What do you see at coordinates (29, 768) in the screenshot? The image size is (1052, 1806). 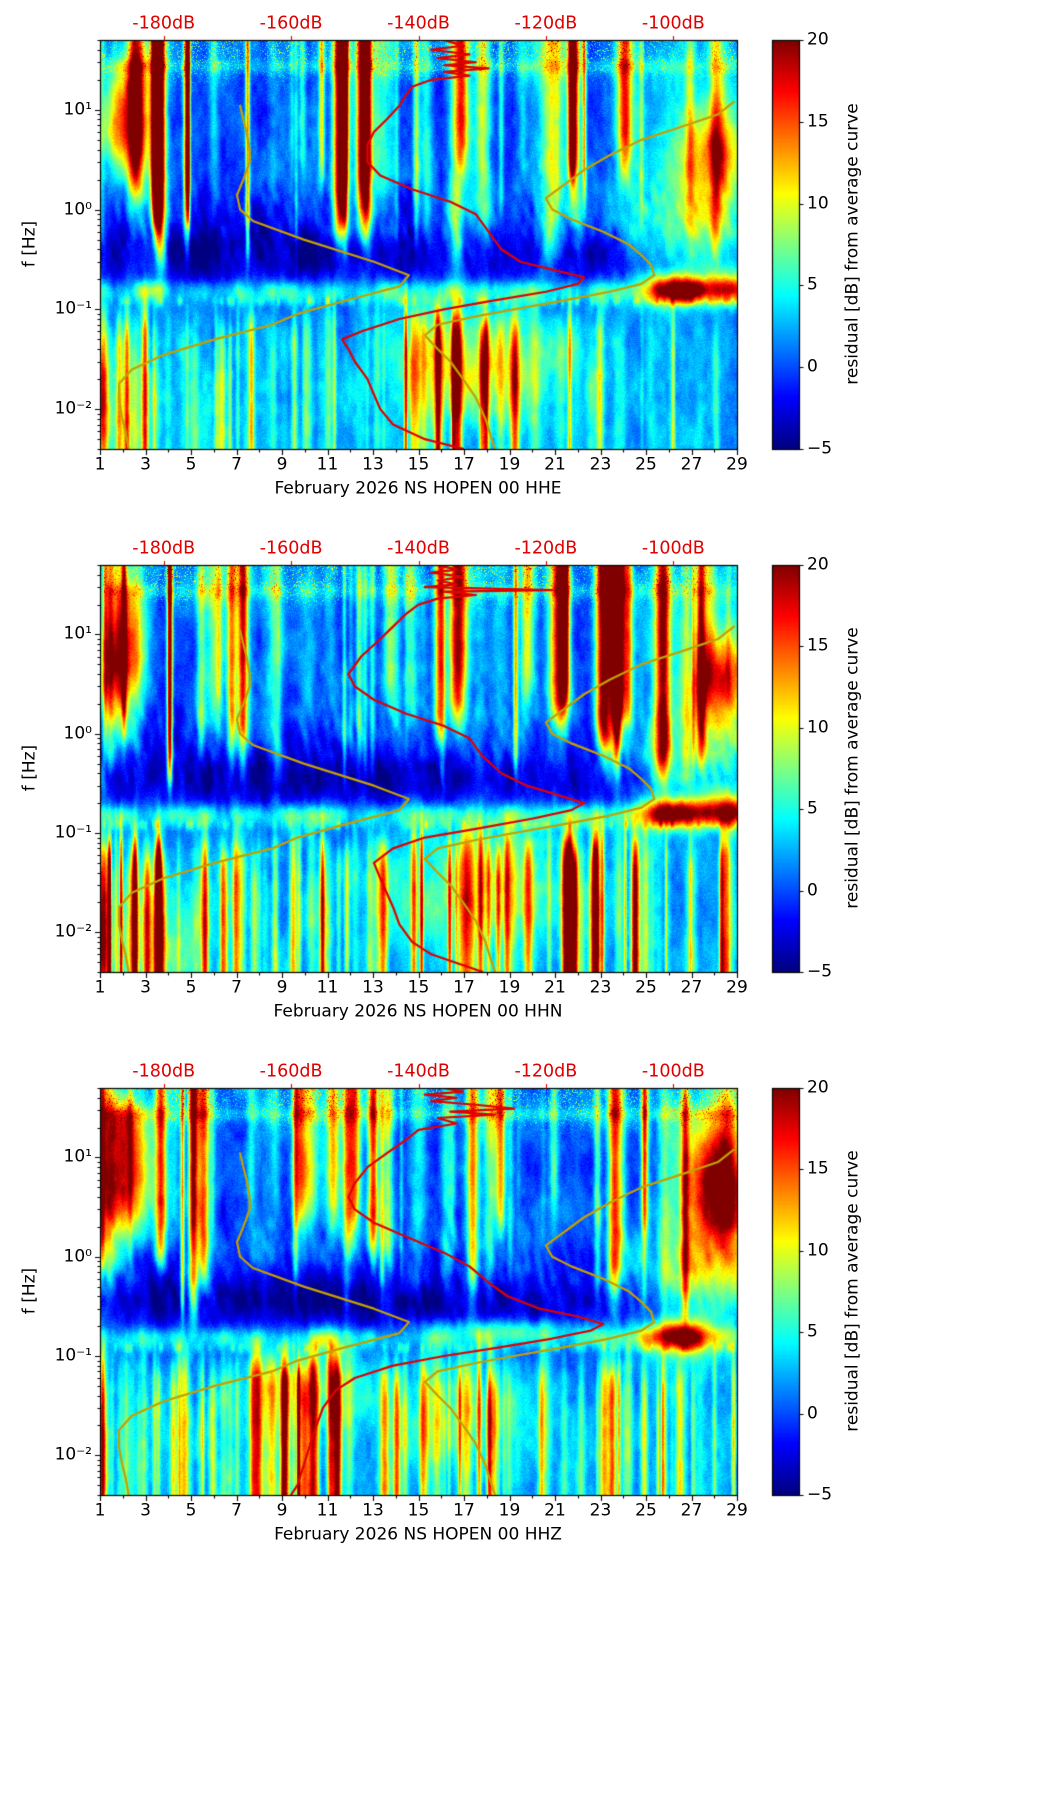 I see `ylabel-hhn: f [Hz]` at bounding box center [29, 768].